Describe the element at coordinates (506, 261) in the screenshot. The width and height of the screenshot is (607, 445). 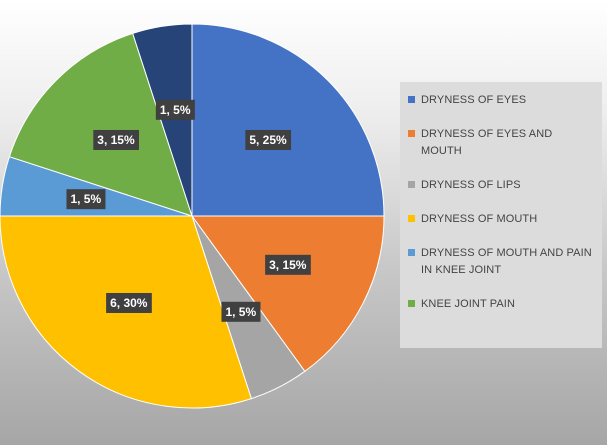
I see `legend-label: DRYNESS OF MOUTH AND PAIN IN KNEE JOINT` at that location.